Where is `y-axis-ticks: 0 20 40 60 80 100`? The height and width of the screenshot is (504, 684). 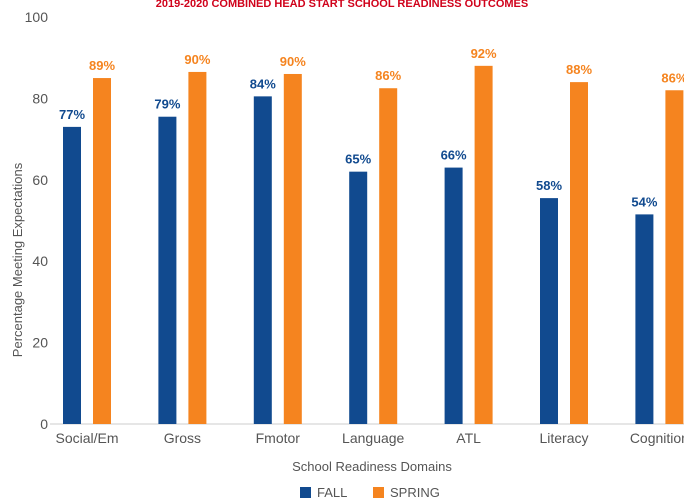
y-axis-ticks: 0 20 40 60 80 100 is located at coordinates (37, 220).